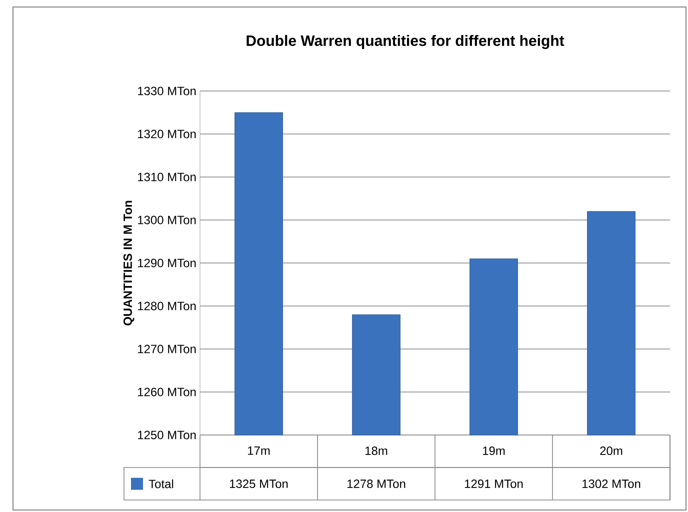 The width and height of the screenshot is (688, 512). Describe the element at coordinates (128, 263) in the screenshot. I see `y-axis-title: QUANTITIES IN M Ton` at that location.